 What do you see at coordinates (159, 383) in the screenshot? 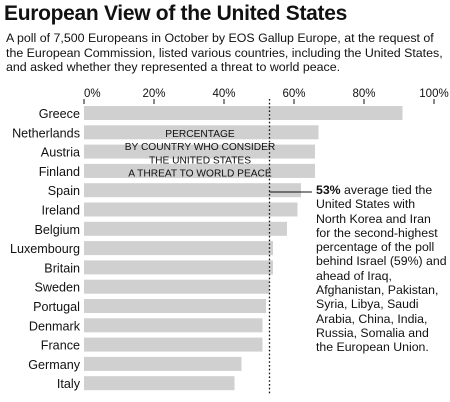
I see `bar-italy` at bounding box center [159, 383].